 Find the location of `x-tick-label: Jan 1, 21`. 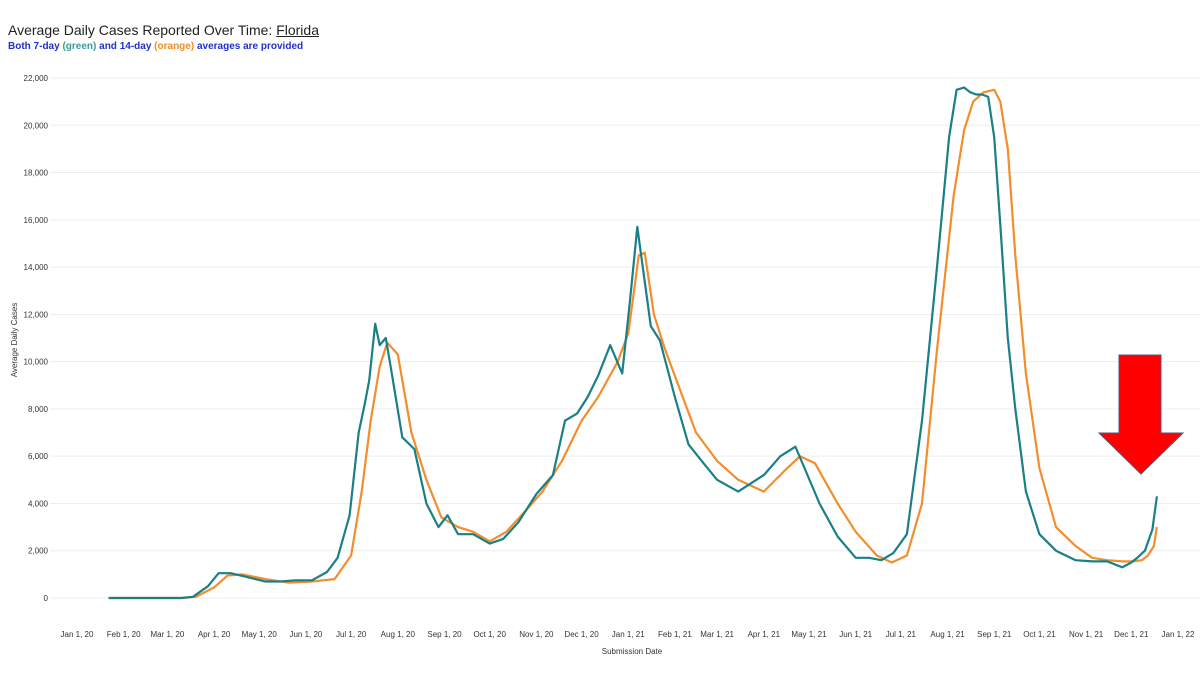

x-tick-label: Jan 1, 21 is located at coordinates (628, 634).